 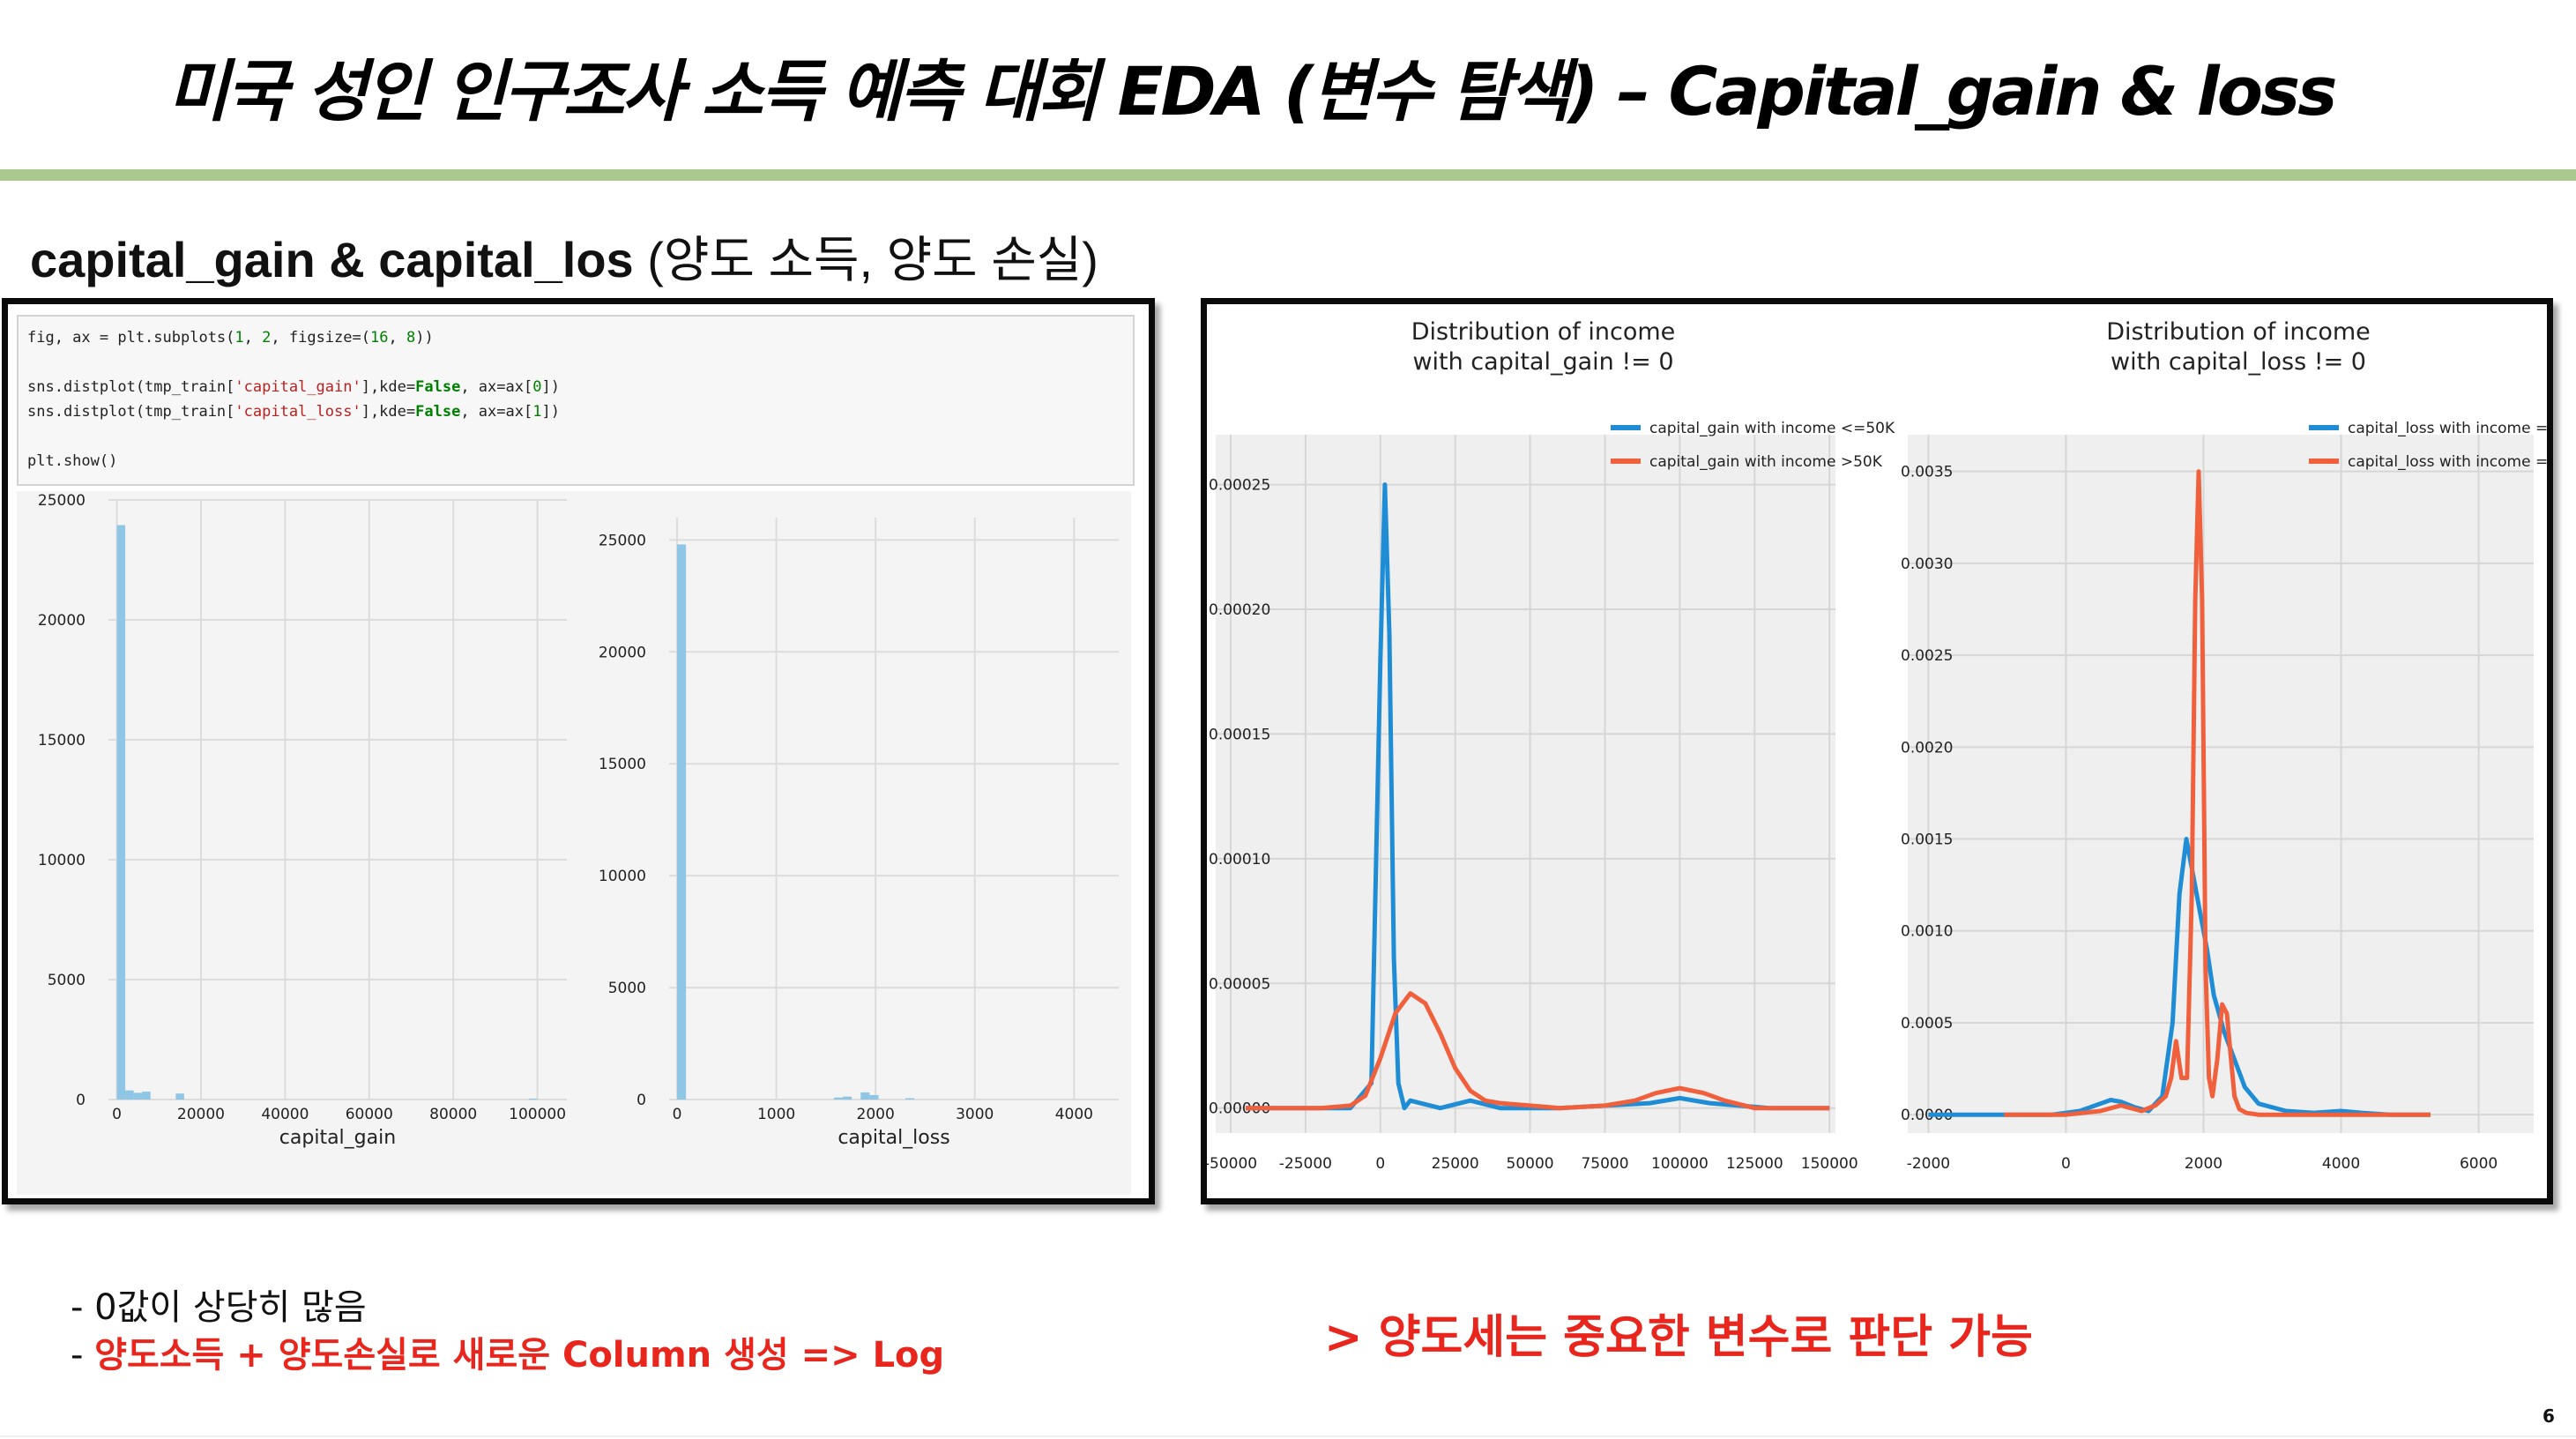 I want to click on x-tick-label: 20000, so click(x=201, y=1114).